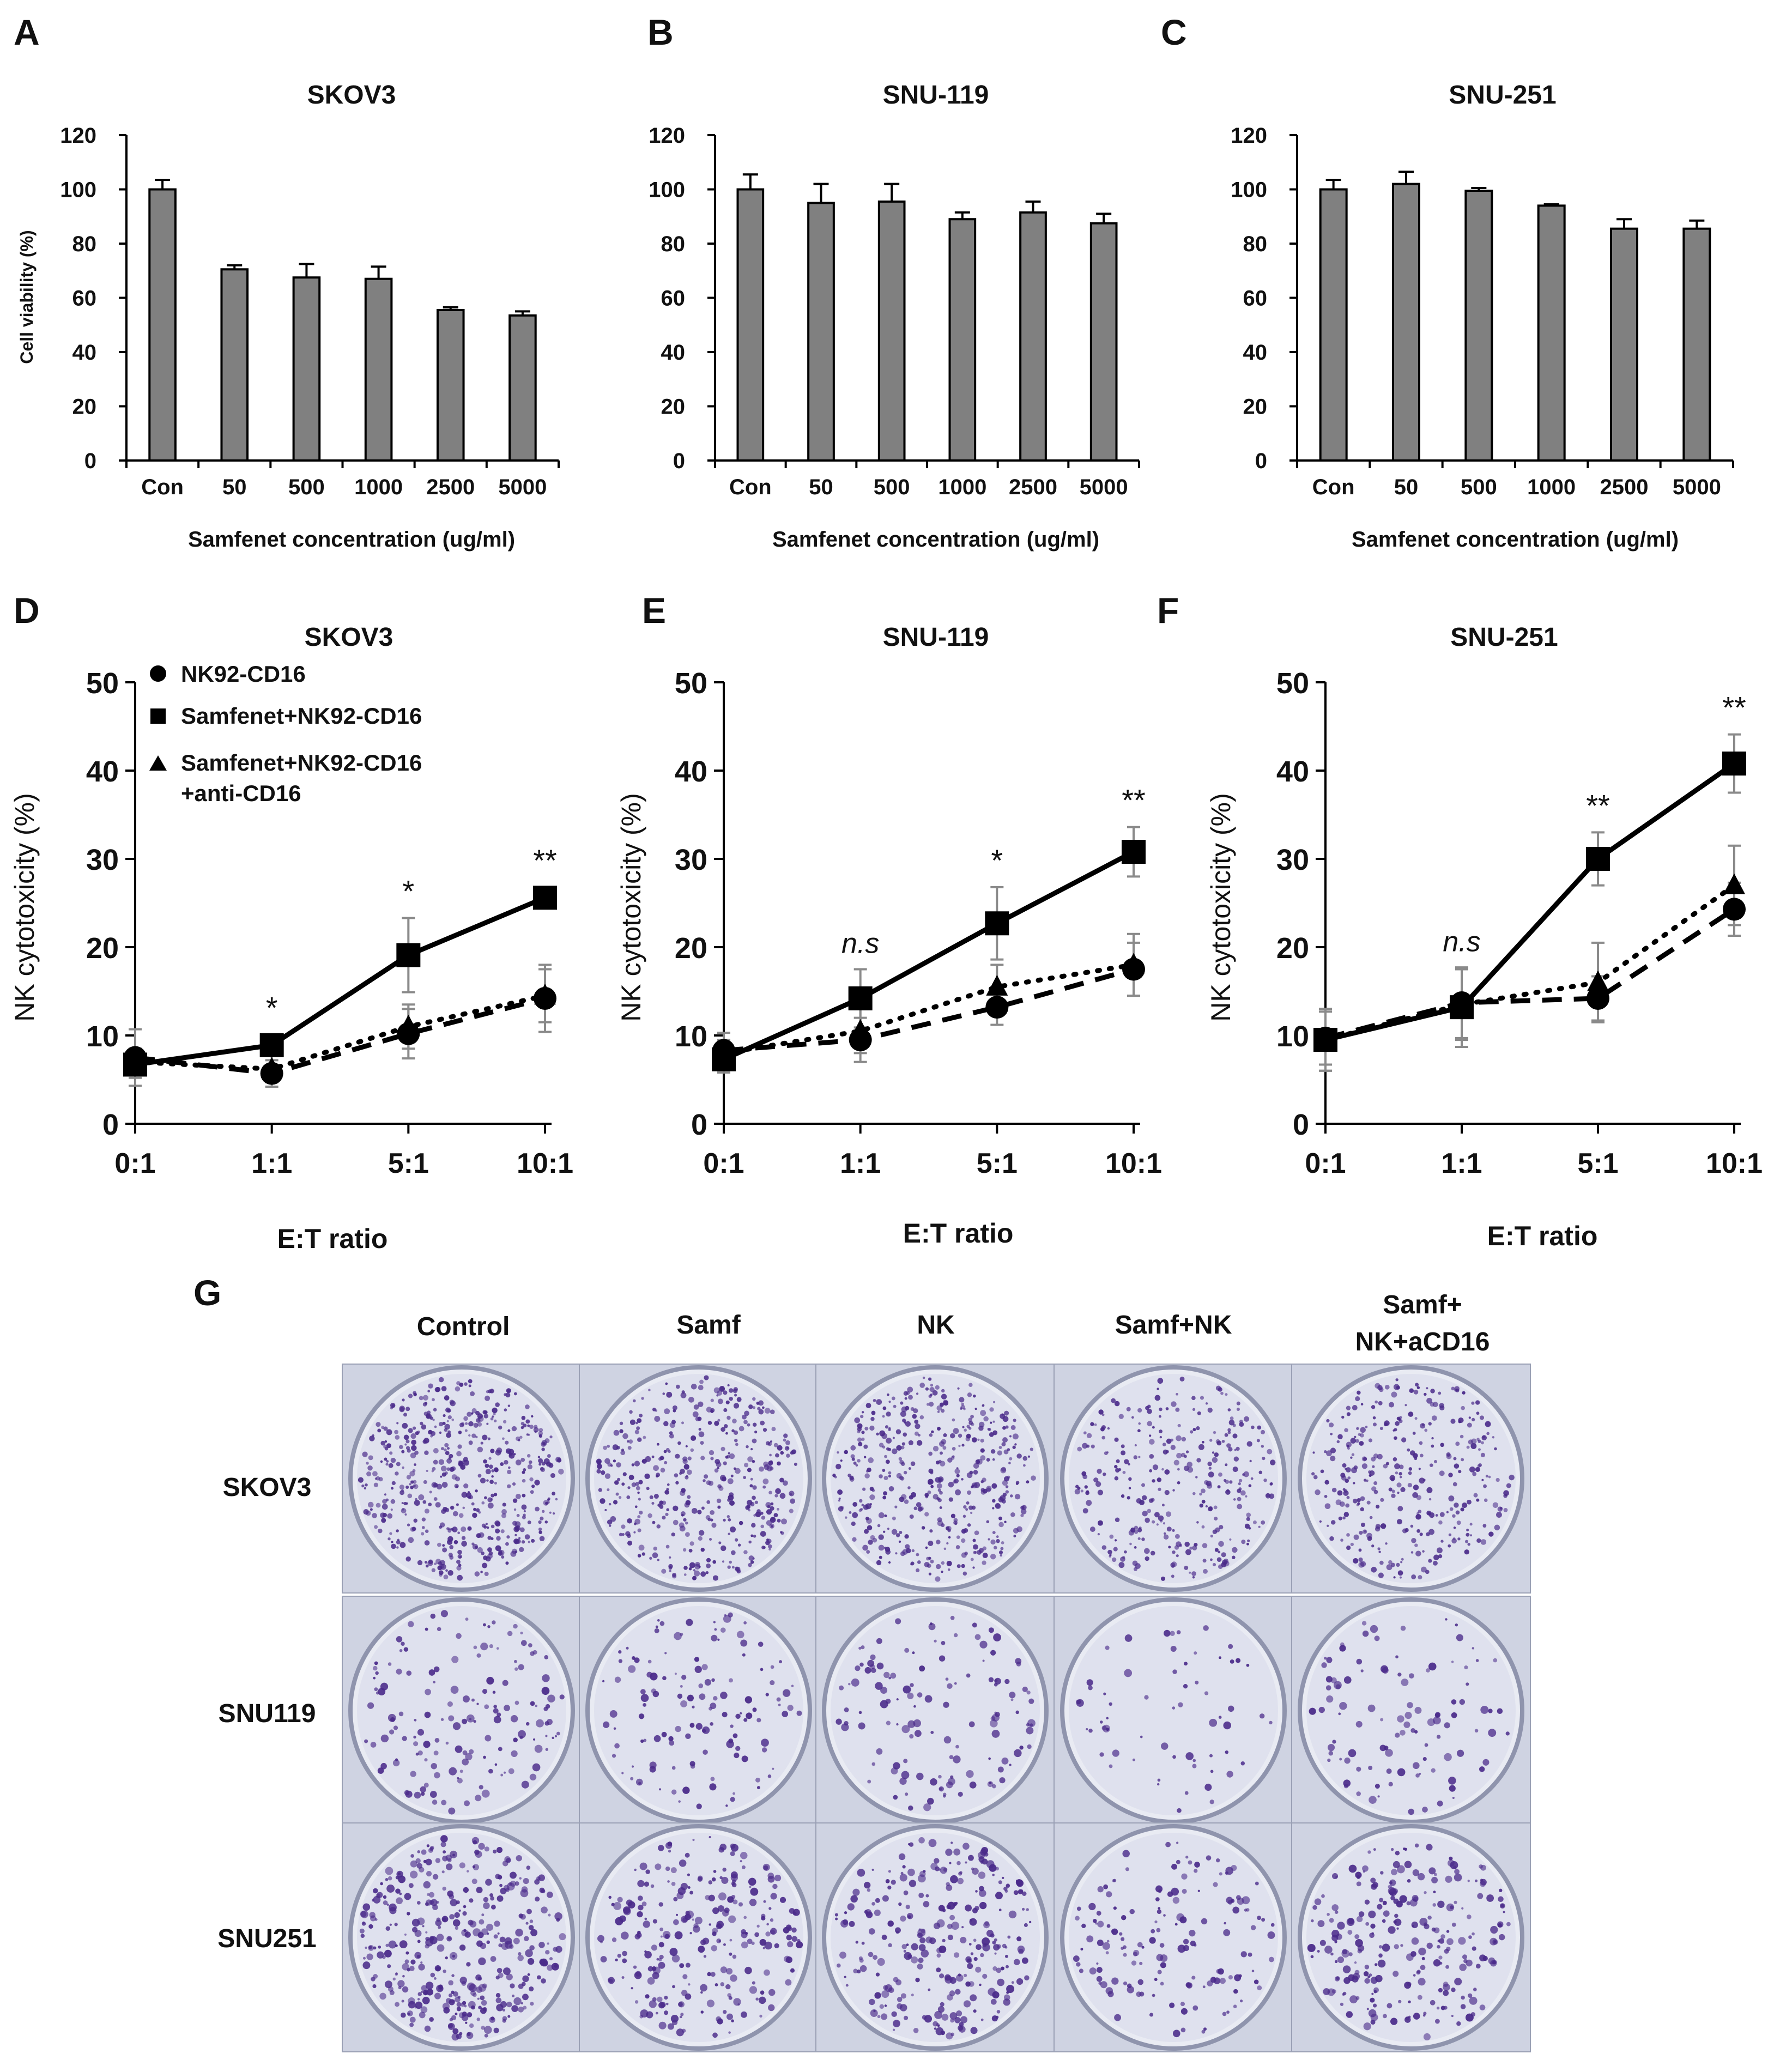 The image size is (1774, 2072). What do you see at coordinates (1734, 883) in the screenshot?
I see `data-point-triangle` at bounding box center [1734, 883].